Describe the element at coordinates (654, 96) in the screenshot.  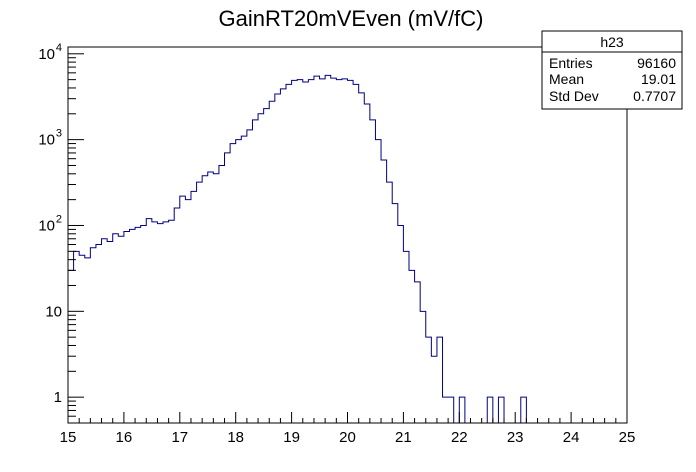
I see `stats-value-std-dev: 0.7707` at that location.